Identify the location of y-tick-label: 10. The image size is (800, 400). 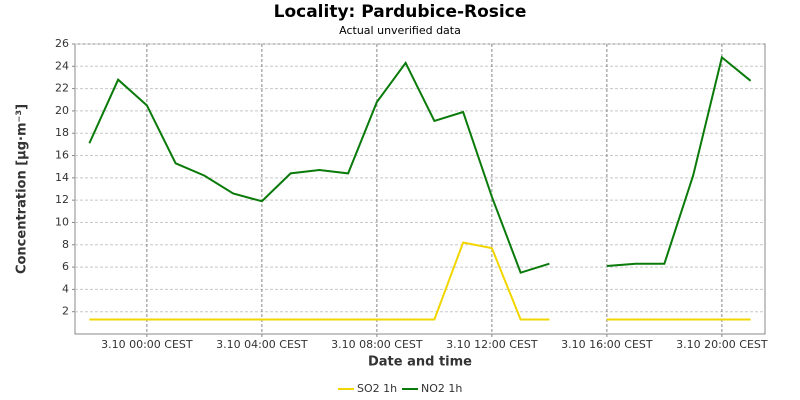
(62, 221).